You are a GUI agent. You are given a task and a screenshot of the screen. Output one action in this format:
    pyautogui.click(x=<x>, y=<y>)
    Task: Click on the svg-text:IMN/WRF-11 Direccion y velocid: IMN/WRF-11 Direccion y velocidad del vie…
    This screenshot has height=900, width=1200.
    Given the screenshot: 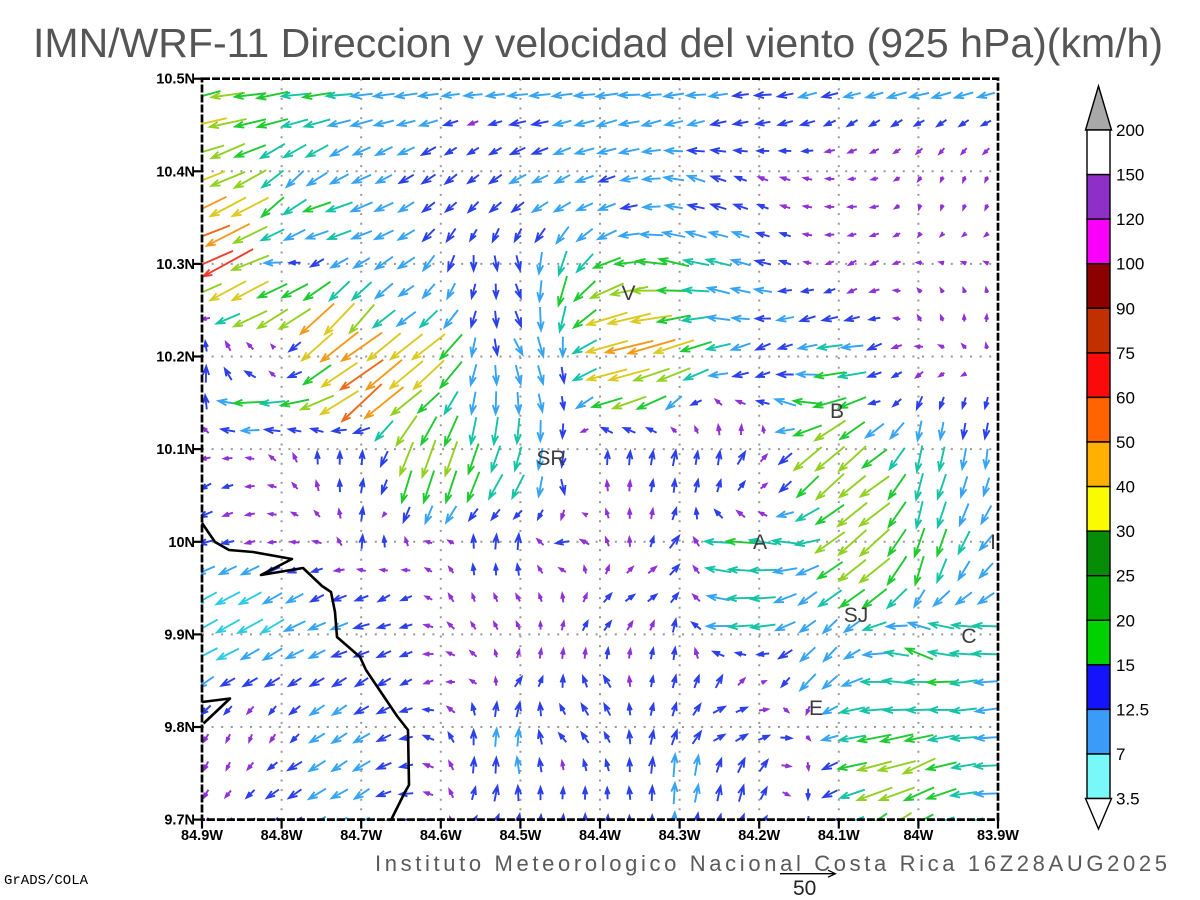 What is the action you would take?
    pyautogui.click(x=598, y=43)
    